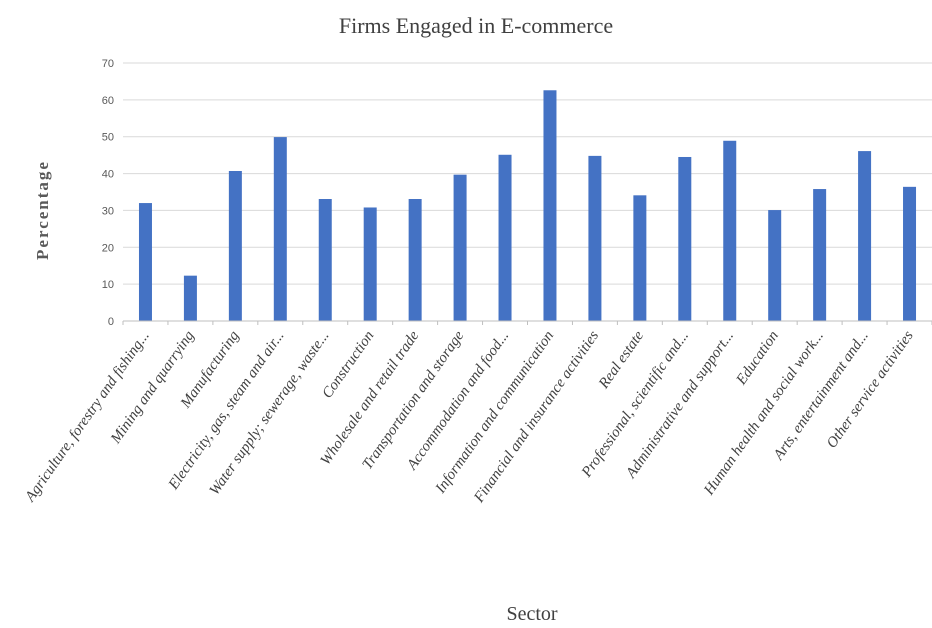 The height and width of the screenshot is (628, 932). Describe the element at coordinates (621, 360) in the screenshot. I see `x-tick-label: Real estate` at that location.